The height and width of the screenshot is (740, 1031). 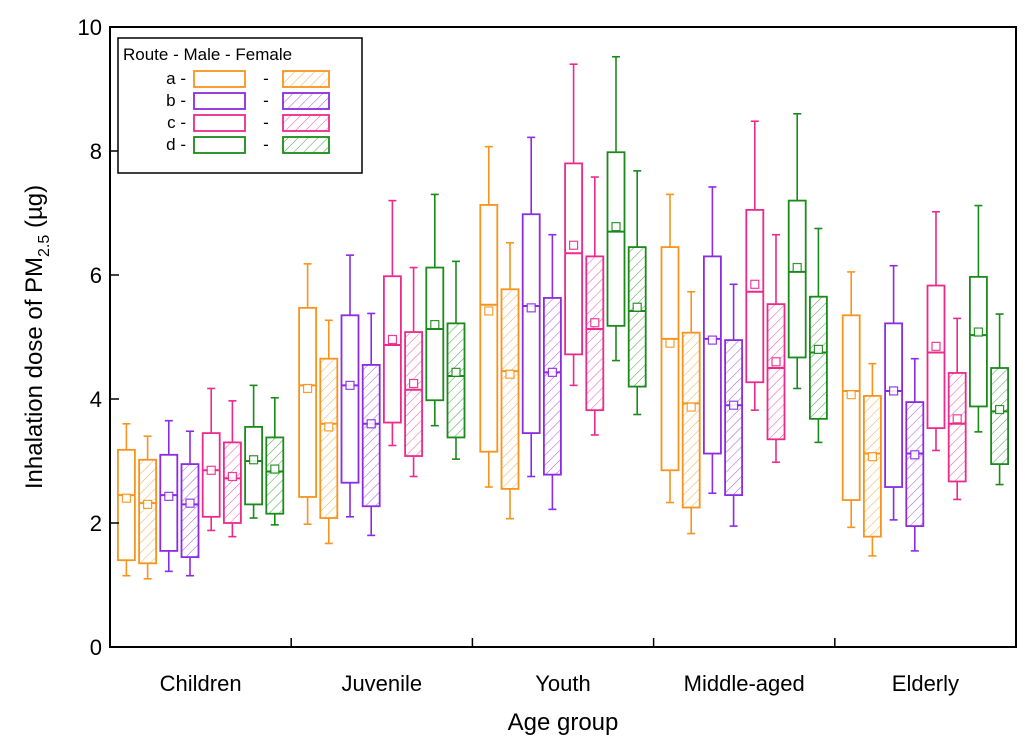 I want to click on y-axis-title-subscript: 2.5, so click(x=44, y=246).